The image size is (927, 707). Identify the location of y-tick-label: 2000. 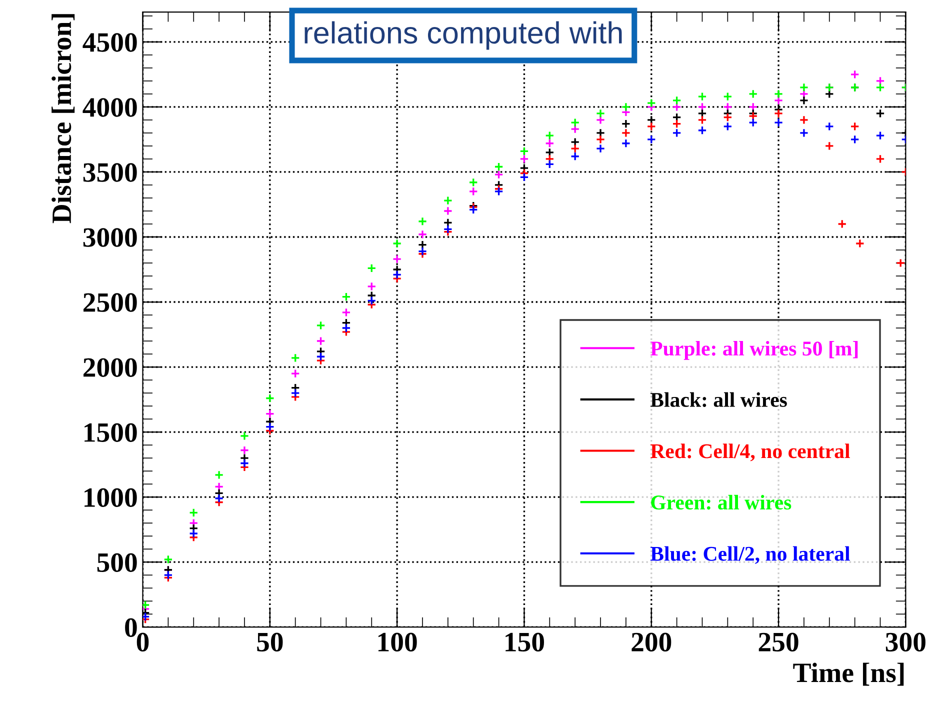
(110, 367).